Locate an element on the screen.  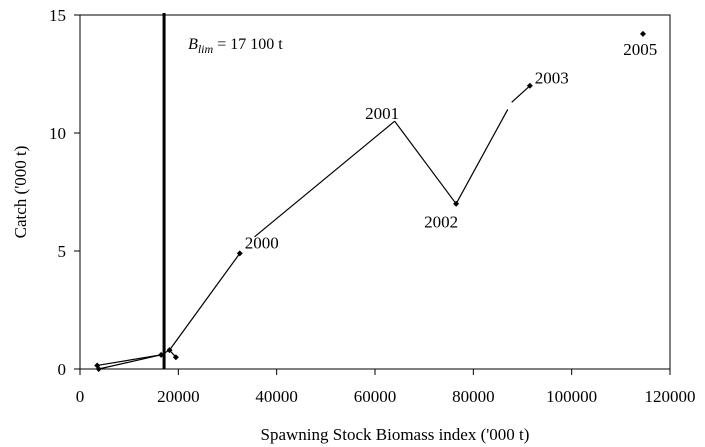
point-label: 2005 is located at coordinates (640, 49).